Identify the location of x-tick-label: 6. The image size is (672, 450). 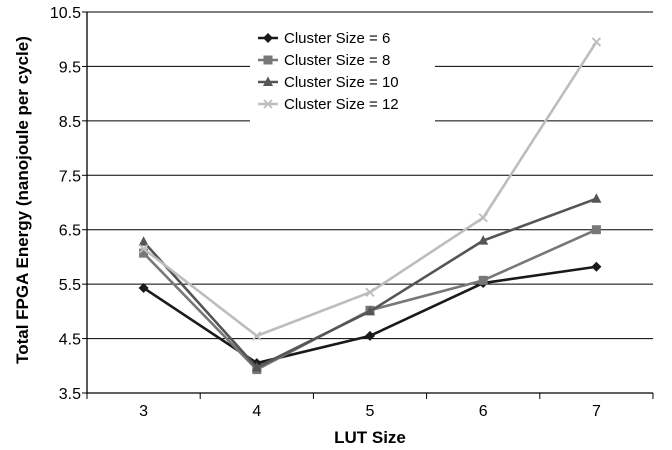
(483, 411).